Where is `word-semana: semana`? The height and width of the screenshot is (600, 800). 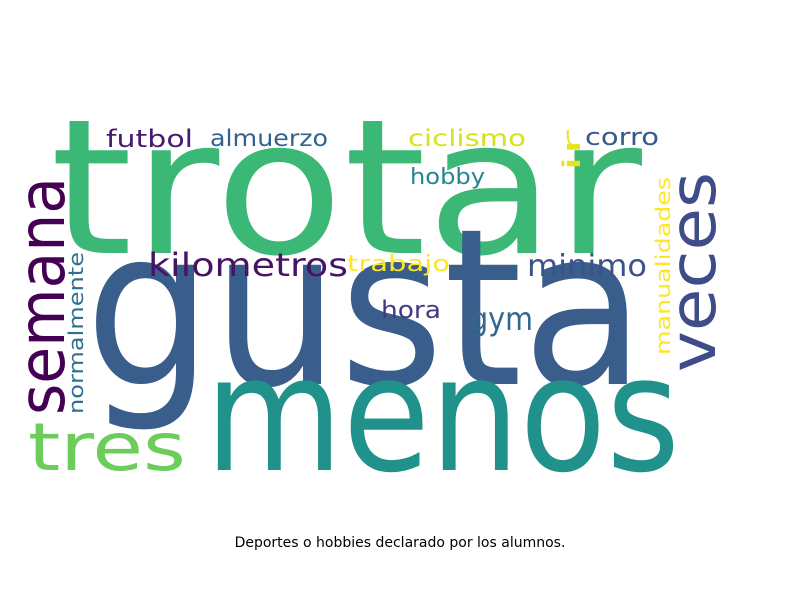
word-semana: semana is located at coordinates (43, 296).